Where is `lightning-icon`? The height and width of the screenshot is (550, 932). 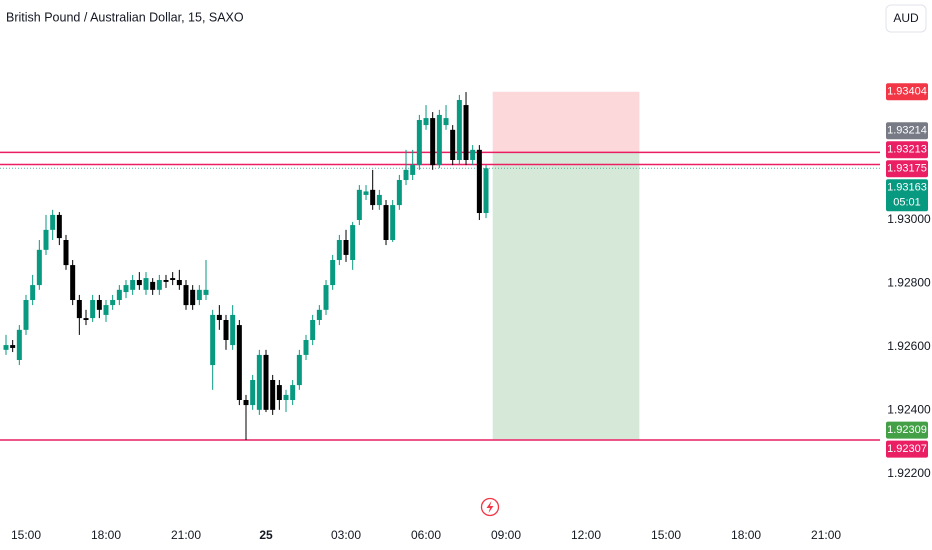
lightning-icon is located at coordinates (490, 507).